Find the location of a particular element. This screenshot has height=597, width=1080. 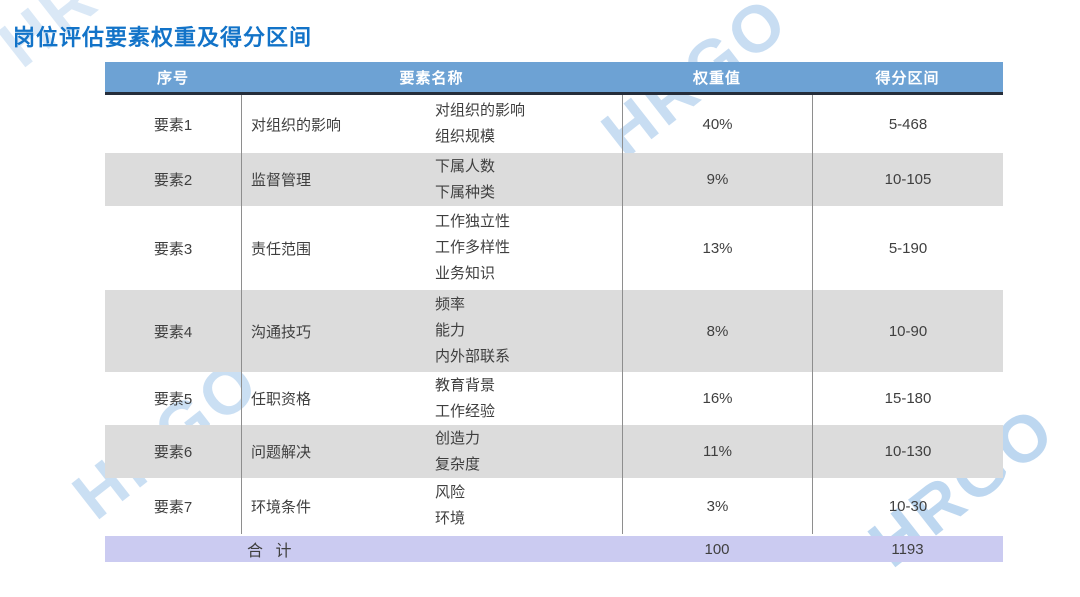

factor-name: 监督管理 is located at coordinates (281, 180).